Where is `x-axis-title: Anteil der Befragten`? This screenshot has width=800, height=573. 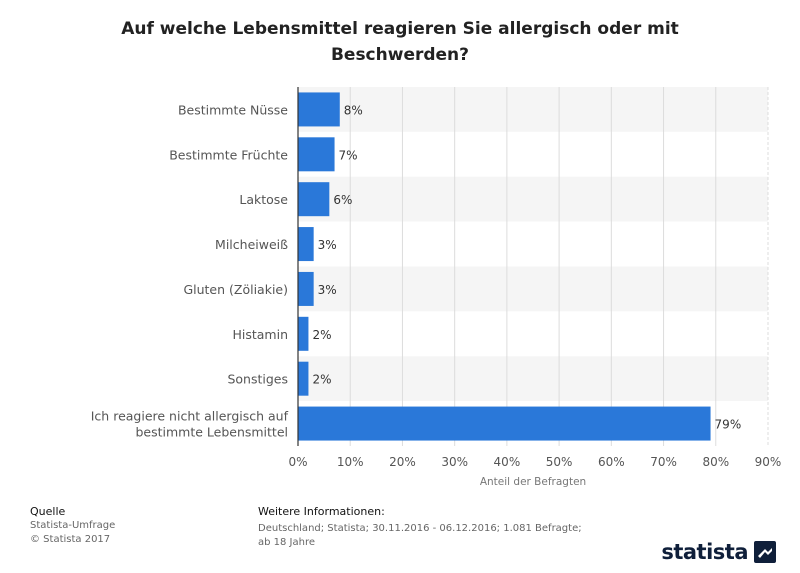 x-axis-title: Anteil der Befragten is located at coordinates (533, 482).